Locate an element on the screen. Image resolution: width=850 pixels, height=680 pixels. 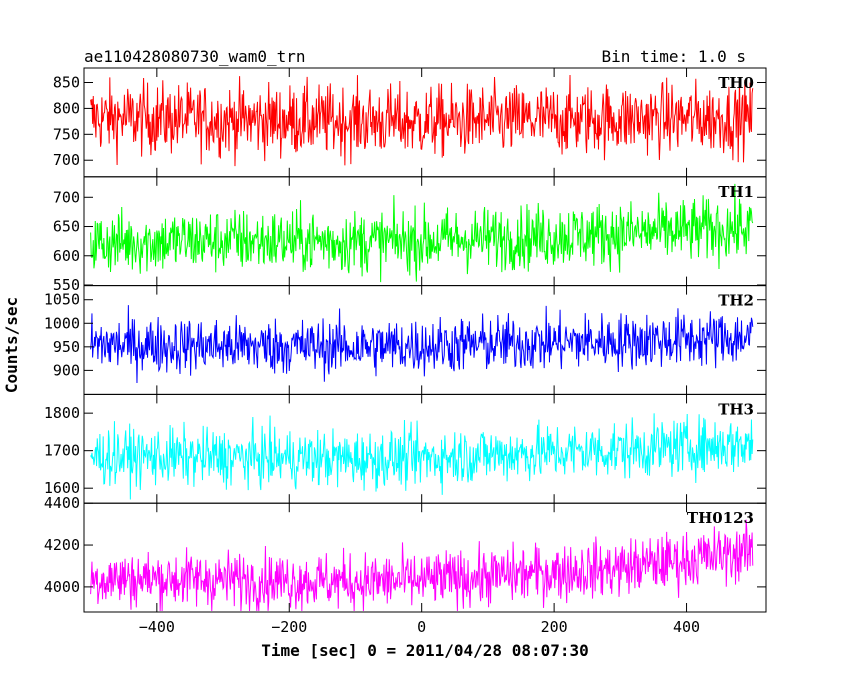
y-tick-label-th0: 700 is located at coordinates (66, 160).